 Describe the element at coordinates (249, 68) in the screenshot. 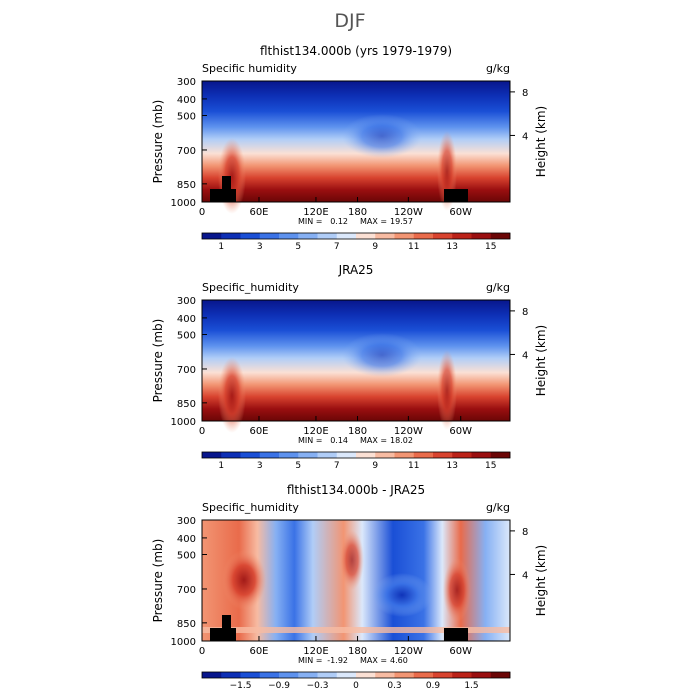

I see `variable-label: Specific humidity` at that location.